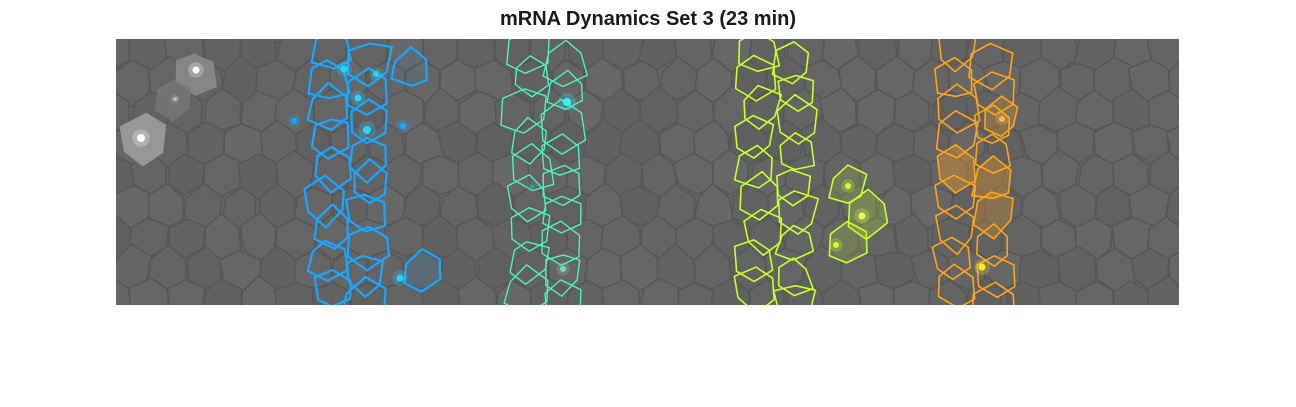 Image resolution: width=1296 pixels, height=407 pixels. I want to click on cell-column-white, so click(168, 110).